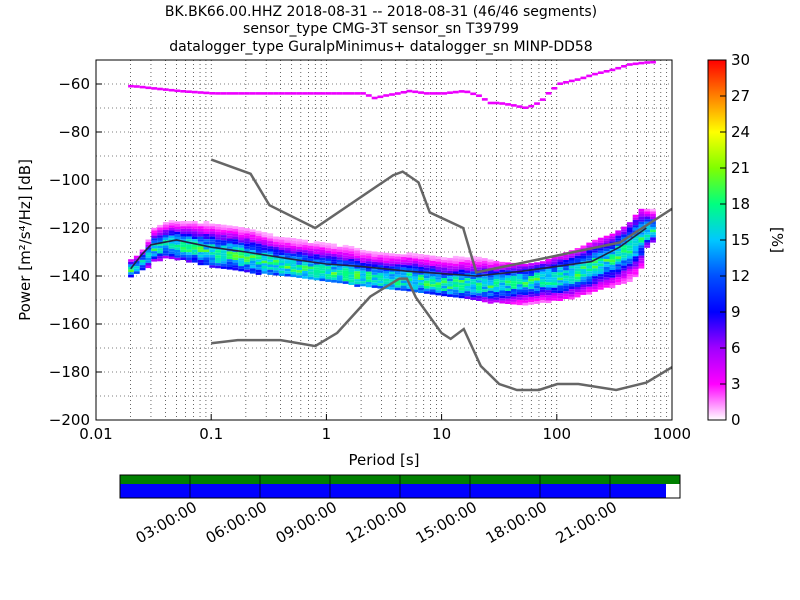 The height and width of the screenshot is (600, 800). Describe the element at coordinates (393, 491) in the screenshot. I see `timeline-blue-bar` at that location.